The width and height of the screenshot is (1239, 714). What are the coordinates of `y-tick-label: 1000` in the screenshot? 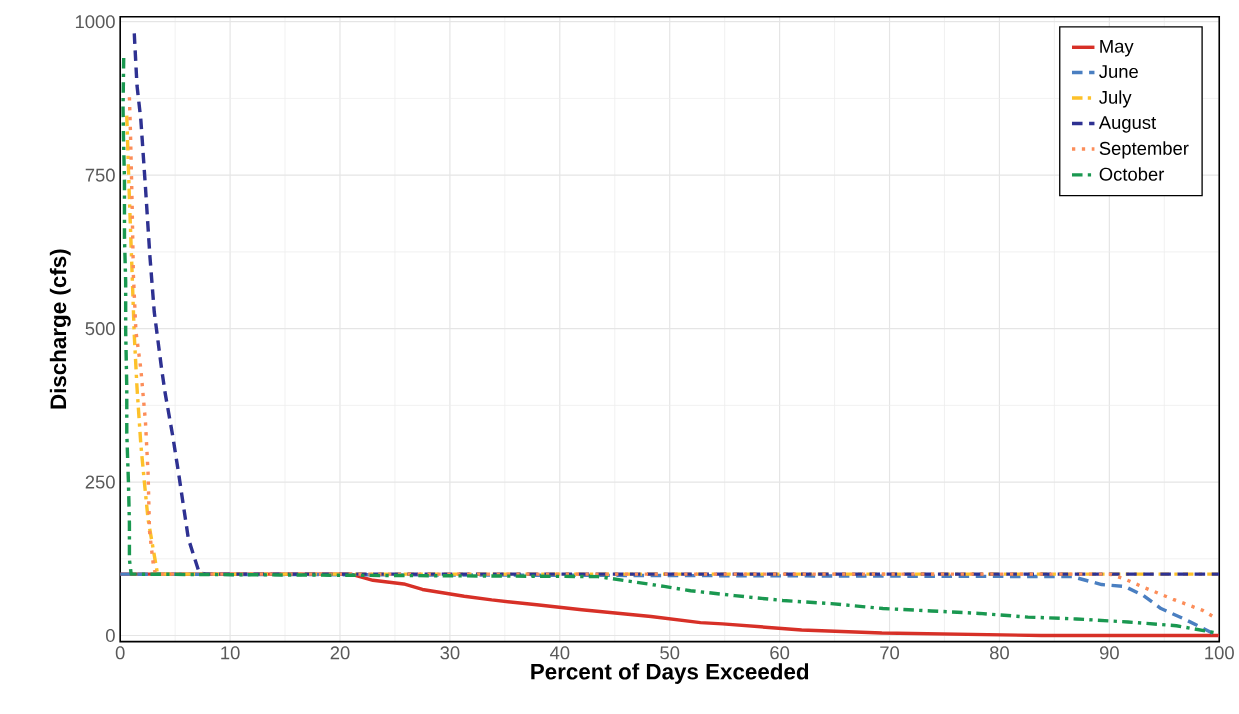 It's located at (95, 22).